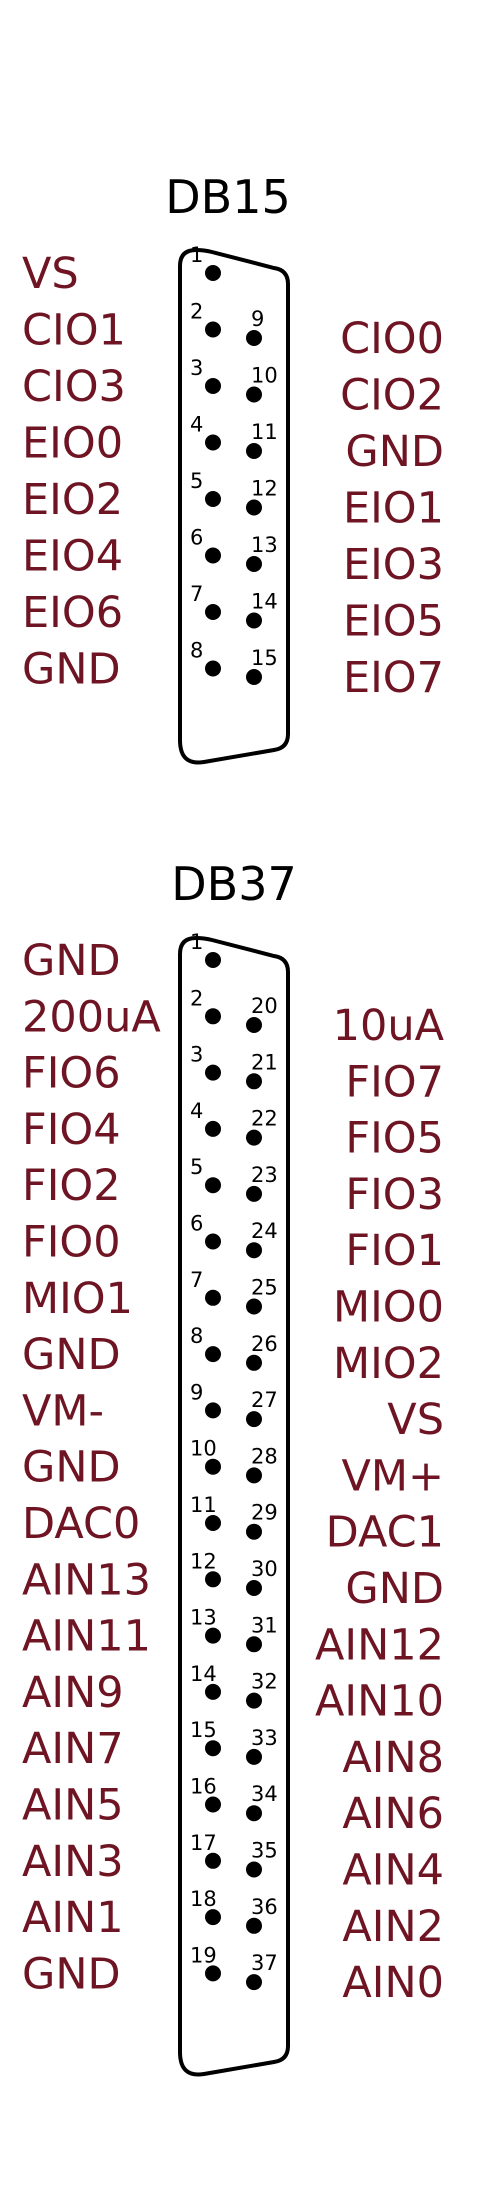 This screenshot has width=500, height=2185. What do you see at coordinates (393, 622) in the screenshot?
I see `db15-signal-label-14: EIO5` at bounding box center [393, 622].